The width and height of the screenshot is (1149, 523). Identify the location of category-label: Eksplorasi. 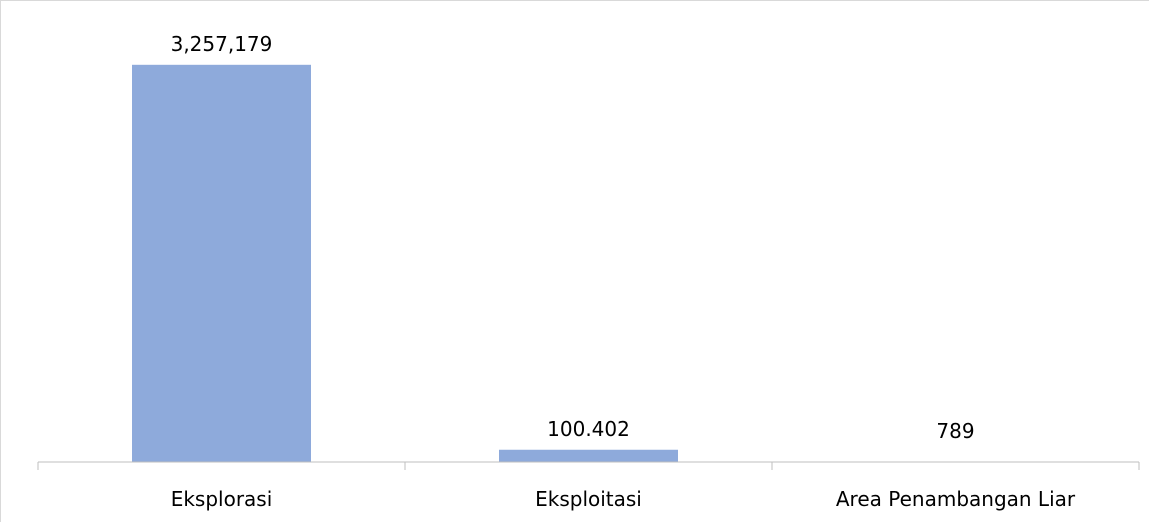
(222, 499).